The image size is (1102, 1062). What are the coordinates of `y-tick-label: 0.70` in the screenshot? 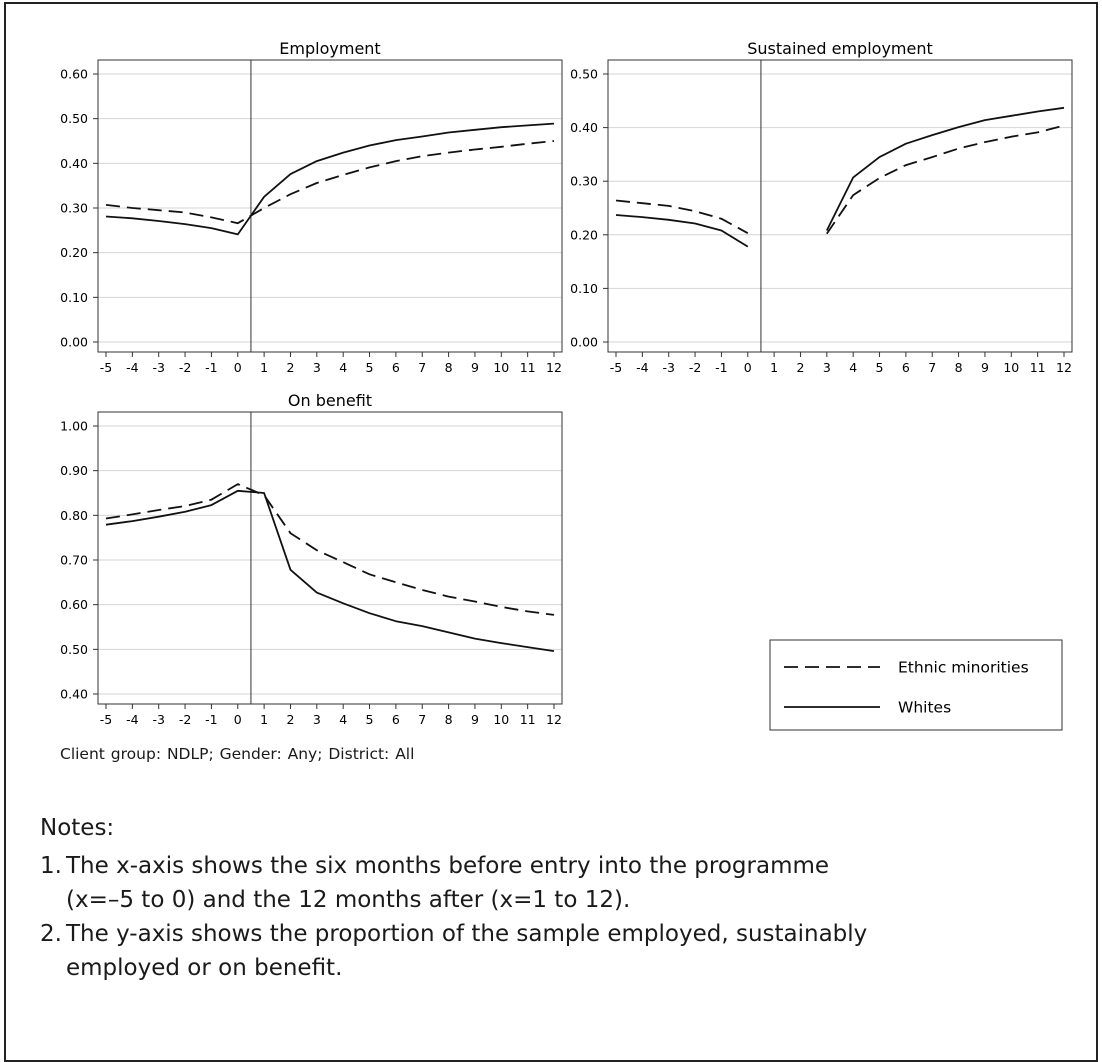 It's located at (74, 560).